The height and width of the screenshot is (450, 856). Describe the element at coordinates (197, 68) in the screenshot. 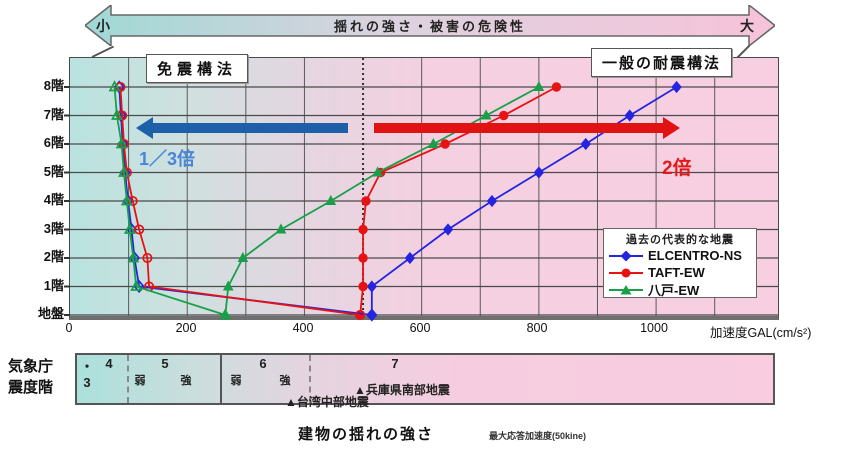

I see `isolated-structure-label: 免震構法` at that location.